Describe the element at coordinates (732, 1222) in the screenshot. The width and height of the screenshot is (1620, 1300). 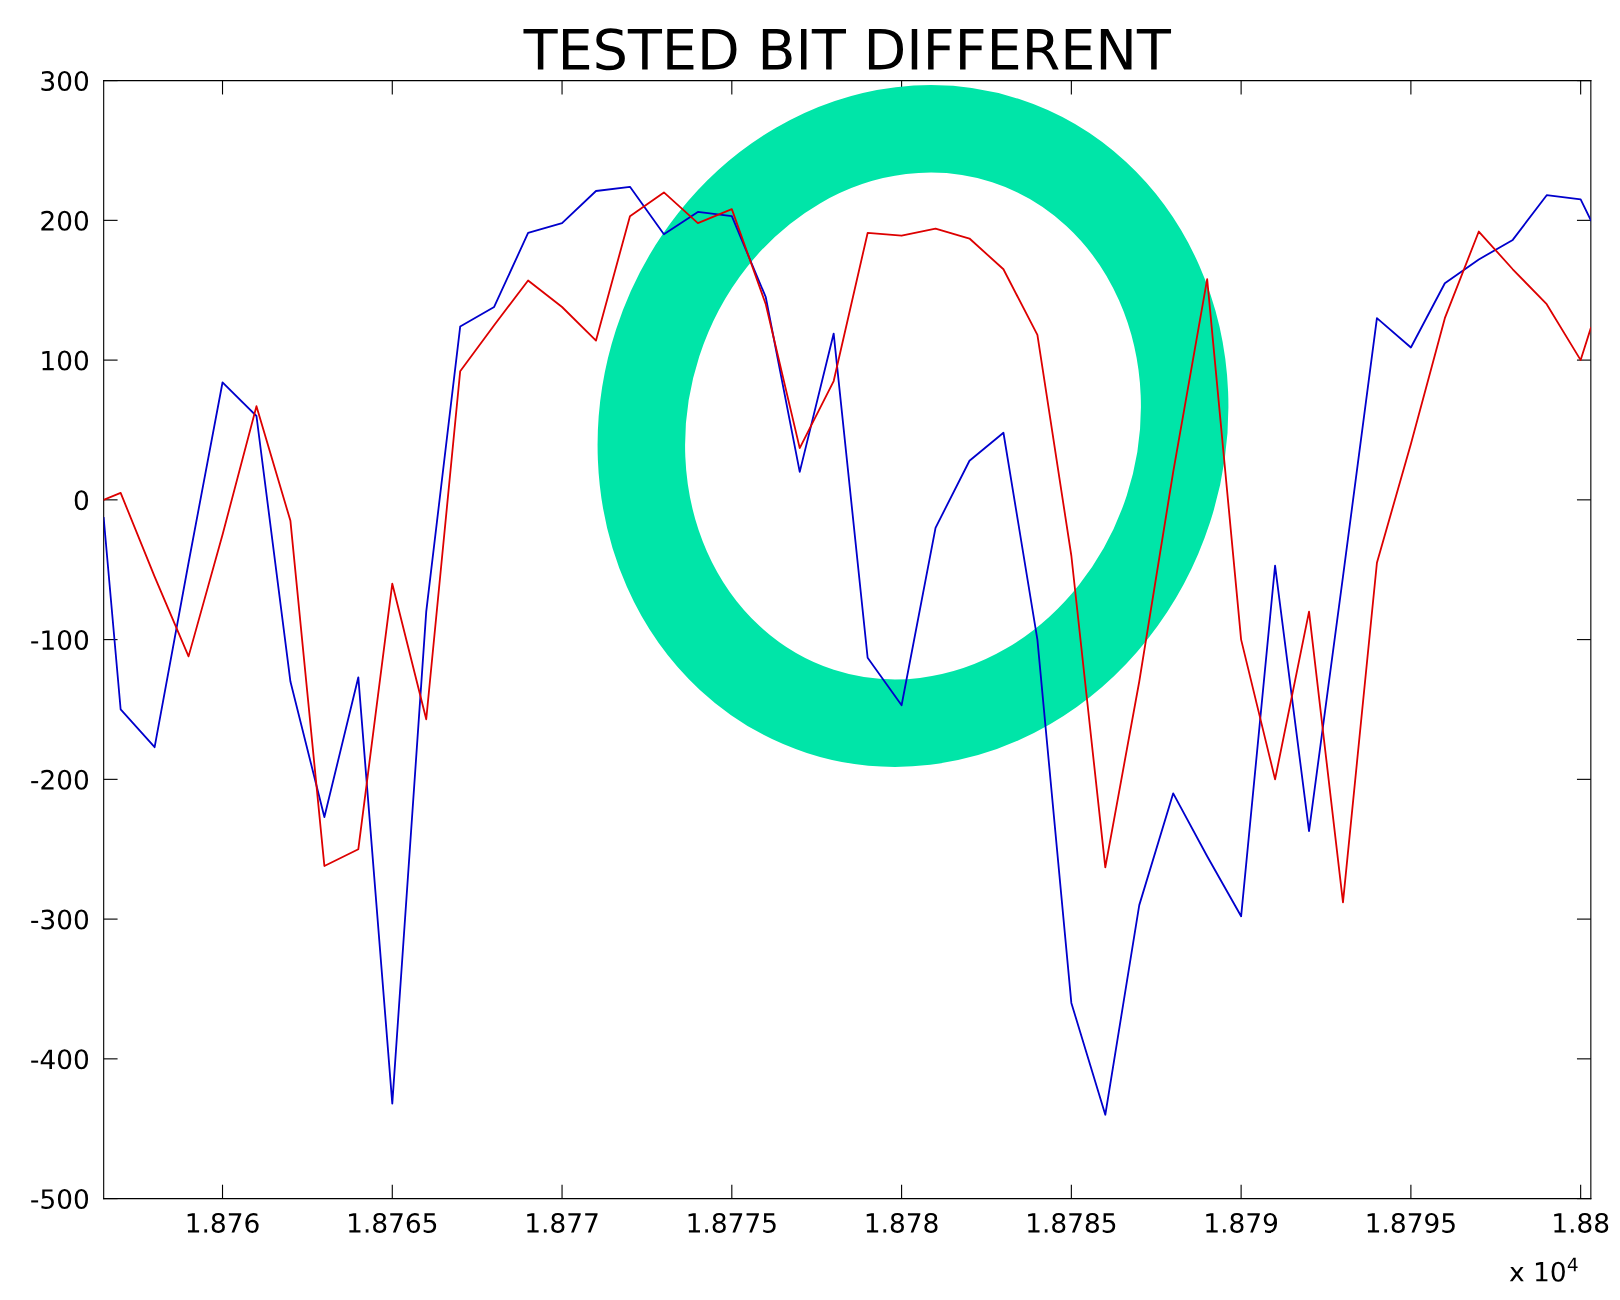
I see `x-tick-label: 1.8775` at that location.